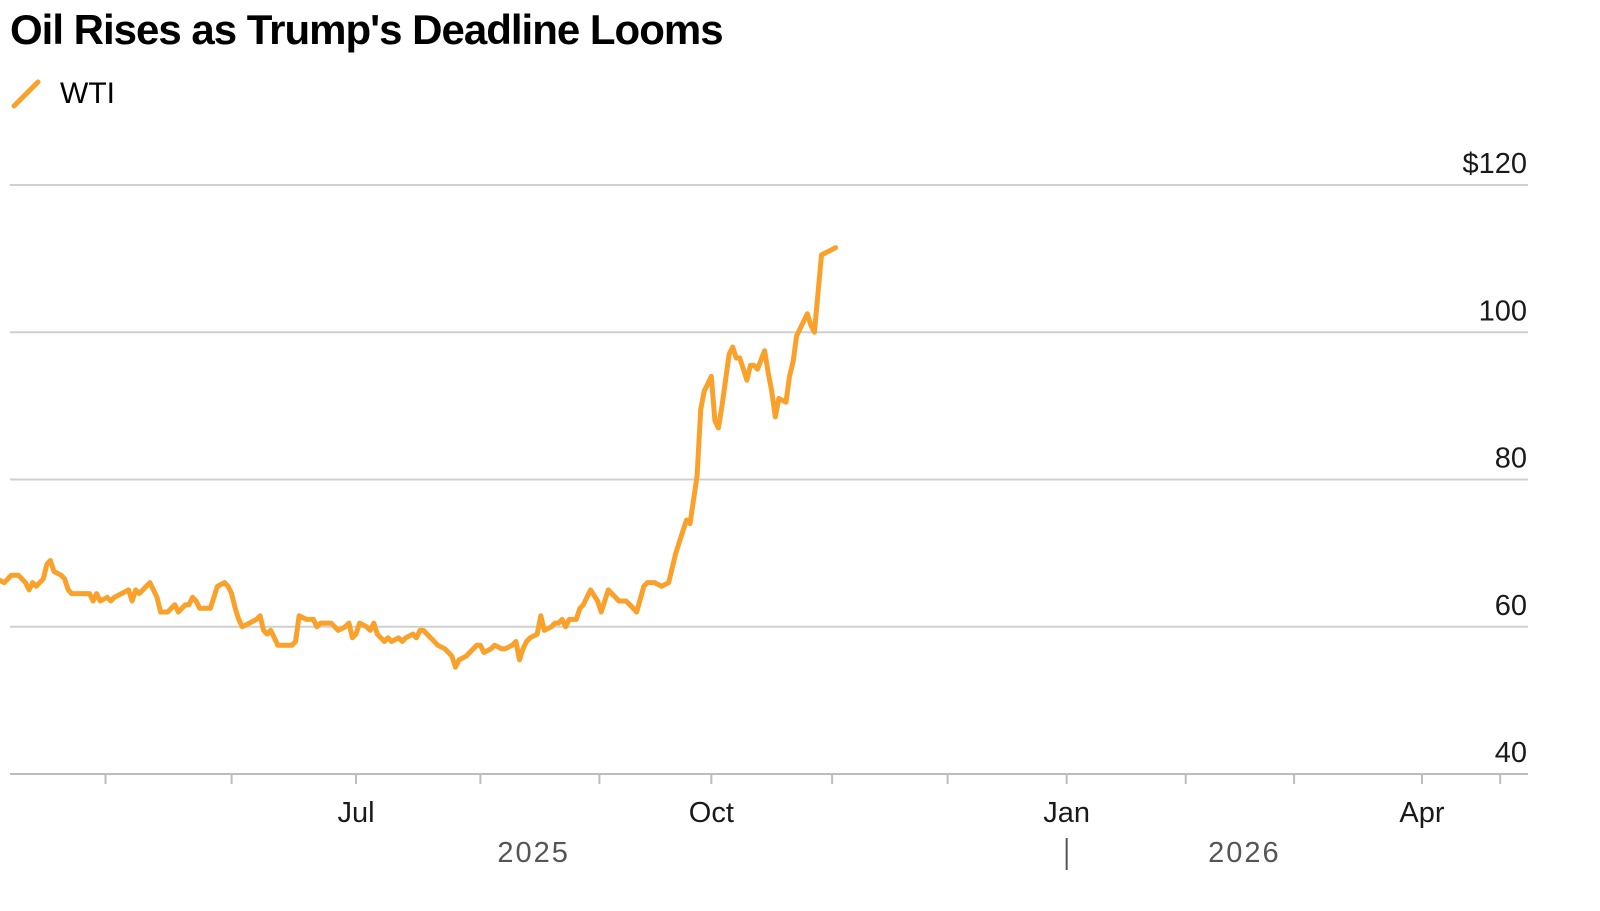 The width and height of the screenshot is (1600, 911). I want to click on y-tick-label-60: 60, so click(1511, 606).